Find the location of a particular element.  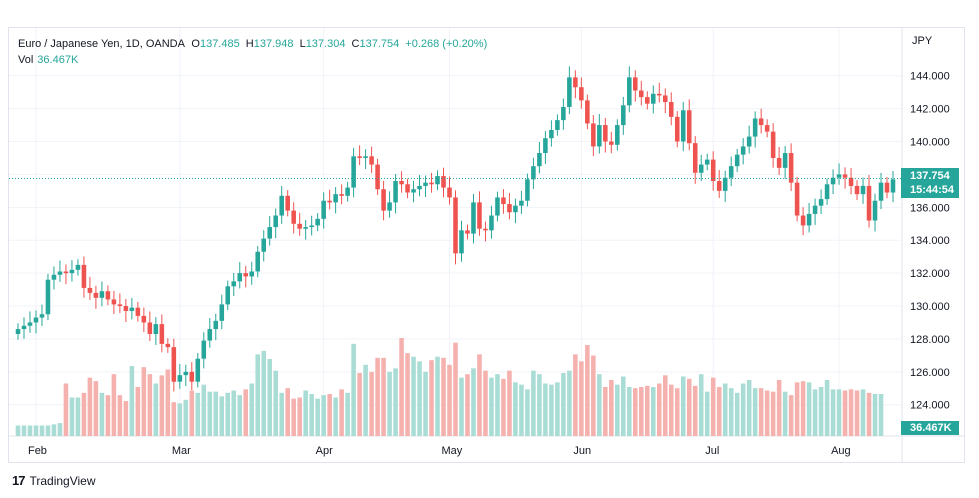

tradingview-logo-icon: 17 is located at coordinates (19, 480).